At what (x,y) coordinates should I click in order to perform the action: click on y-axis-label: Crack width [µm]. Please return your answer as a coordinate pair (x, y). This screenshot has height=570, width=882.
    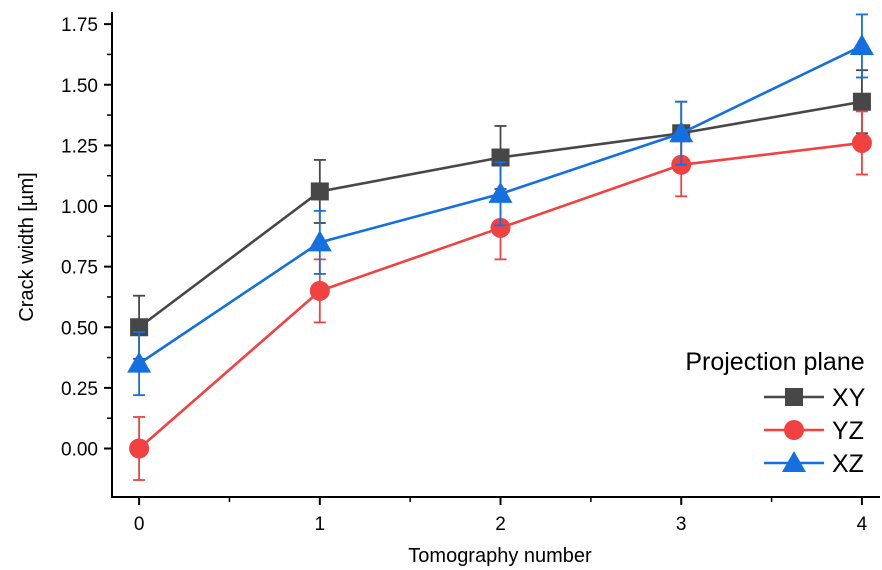
    Looking at the image, I should click on (27, 246).